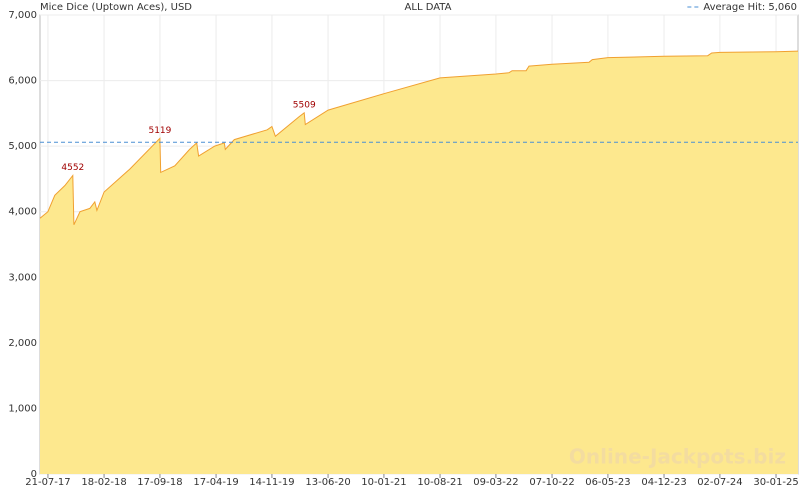 The width and height of the screenshot is (800, 490). What do you see at coordinates (22, 277) in the screenshot?
I see `y-tick-label: 3,000` at bounding box center [22, 277].